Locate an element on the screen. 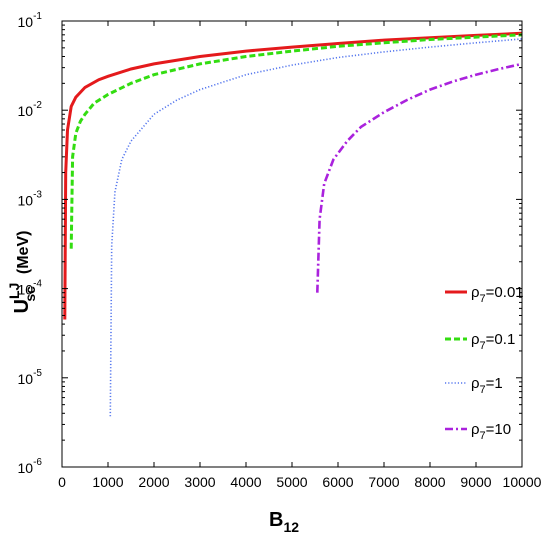  y-axis-title-unit: (MeV) is located at coordinates (23, 253).